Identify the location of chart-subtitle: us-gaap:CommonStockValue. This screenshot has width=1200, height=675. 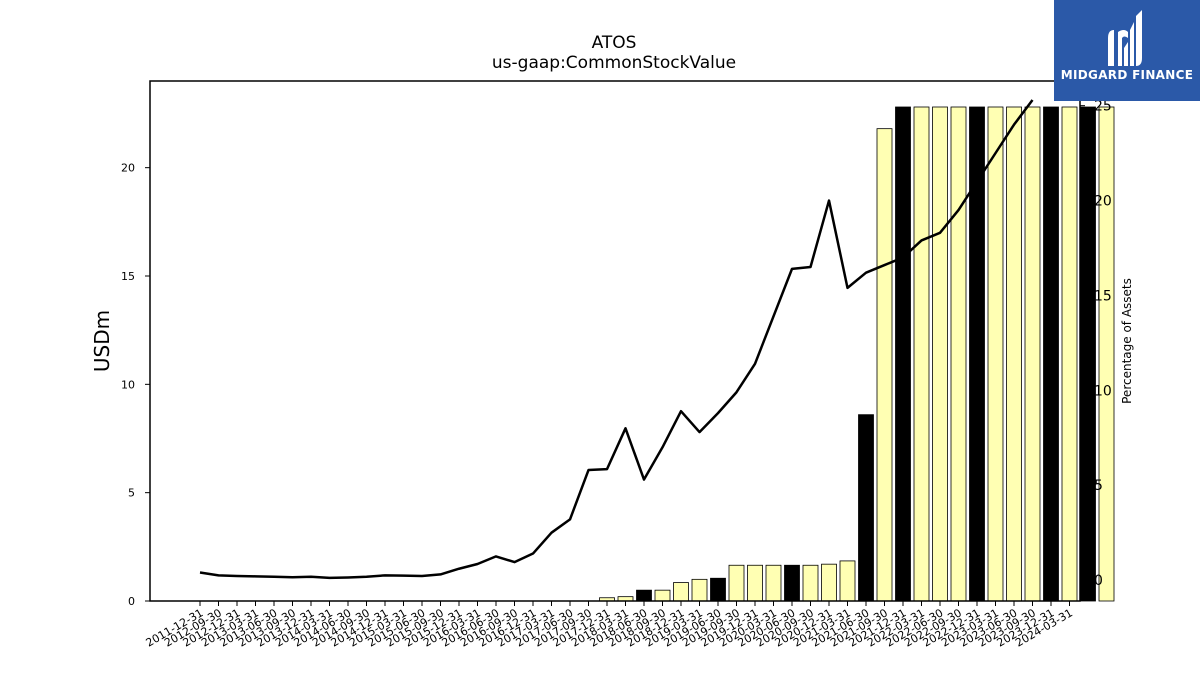
(614, 63).